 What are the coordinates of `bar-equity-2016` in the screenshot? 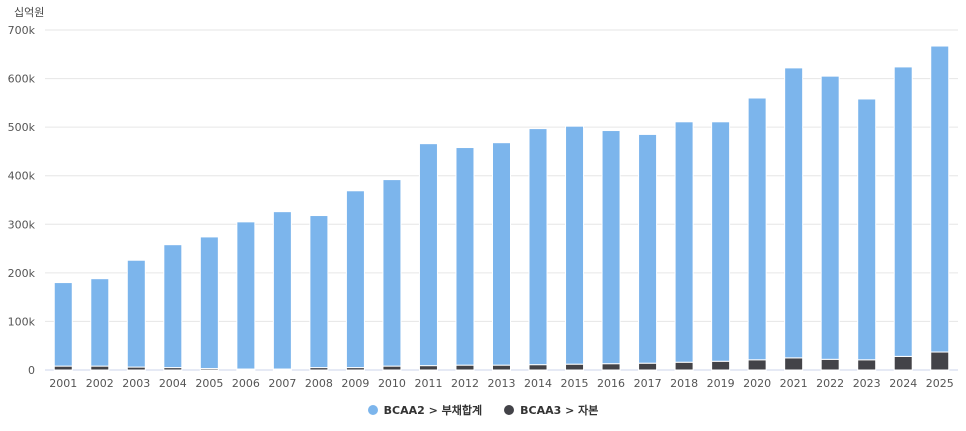 It's located at (611, 367).